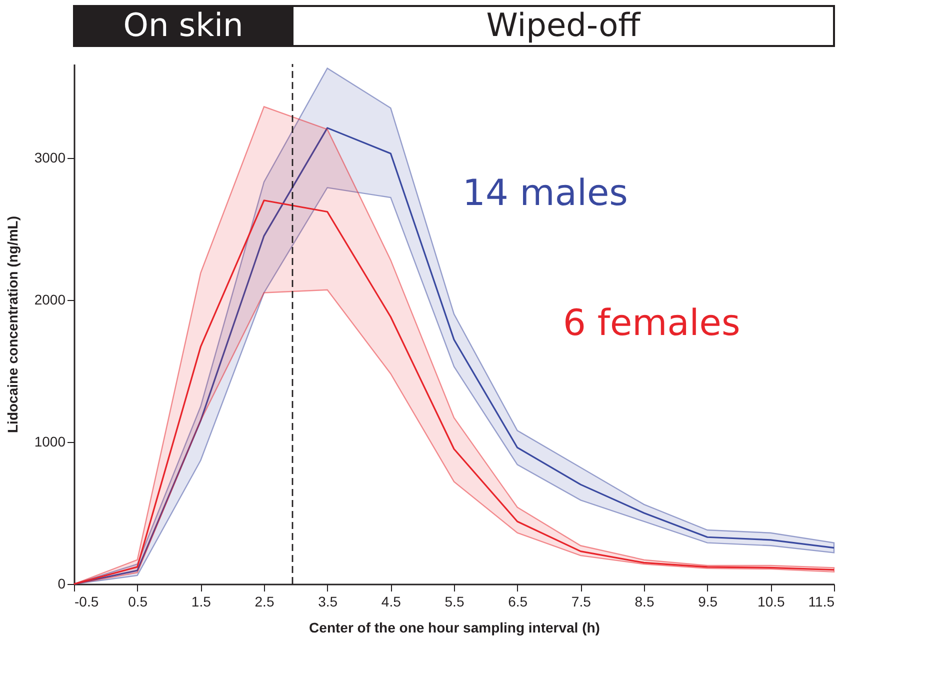 Image resolution: width=937 pixels, height=695 pixels. I want to click on x-tick-label: 4.5, so click(391, 602).